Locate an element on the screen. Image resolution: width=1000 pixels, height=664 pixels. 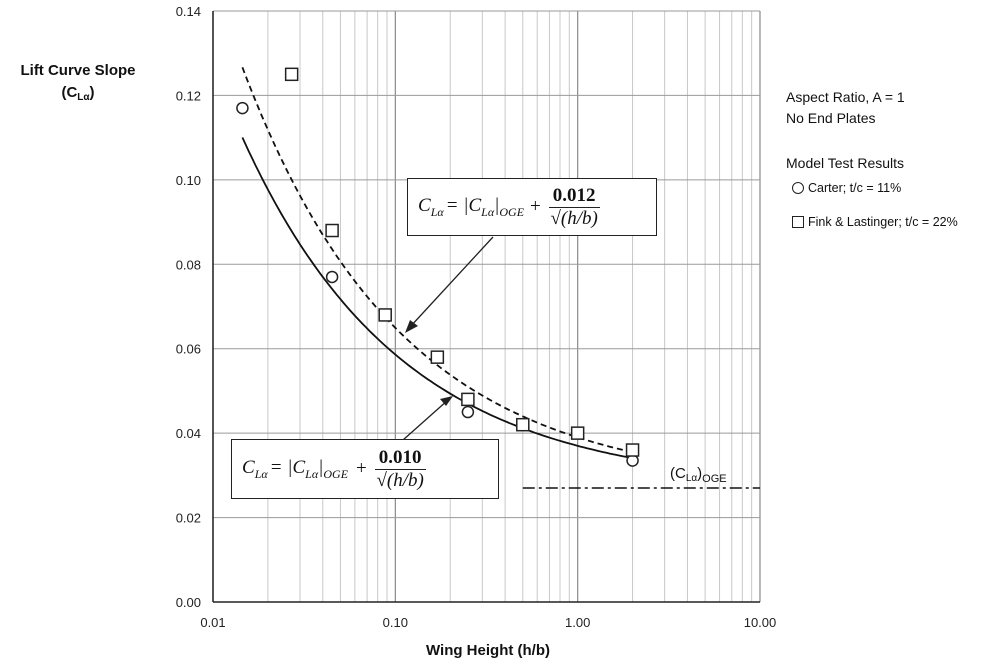
formula-lower-fraction: 0.010 √(h/b) is located at coordinates (400, 469).